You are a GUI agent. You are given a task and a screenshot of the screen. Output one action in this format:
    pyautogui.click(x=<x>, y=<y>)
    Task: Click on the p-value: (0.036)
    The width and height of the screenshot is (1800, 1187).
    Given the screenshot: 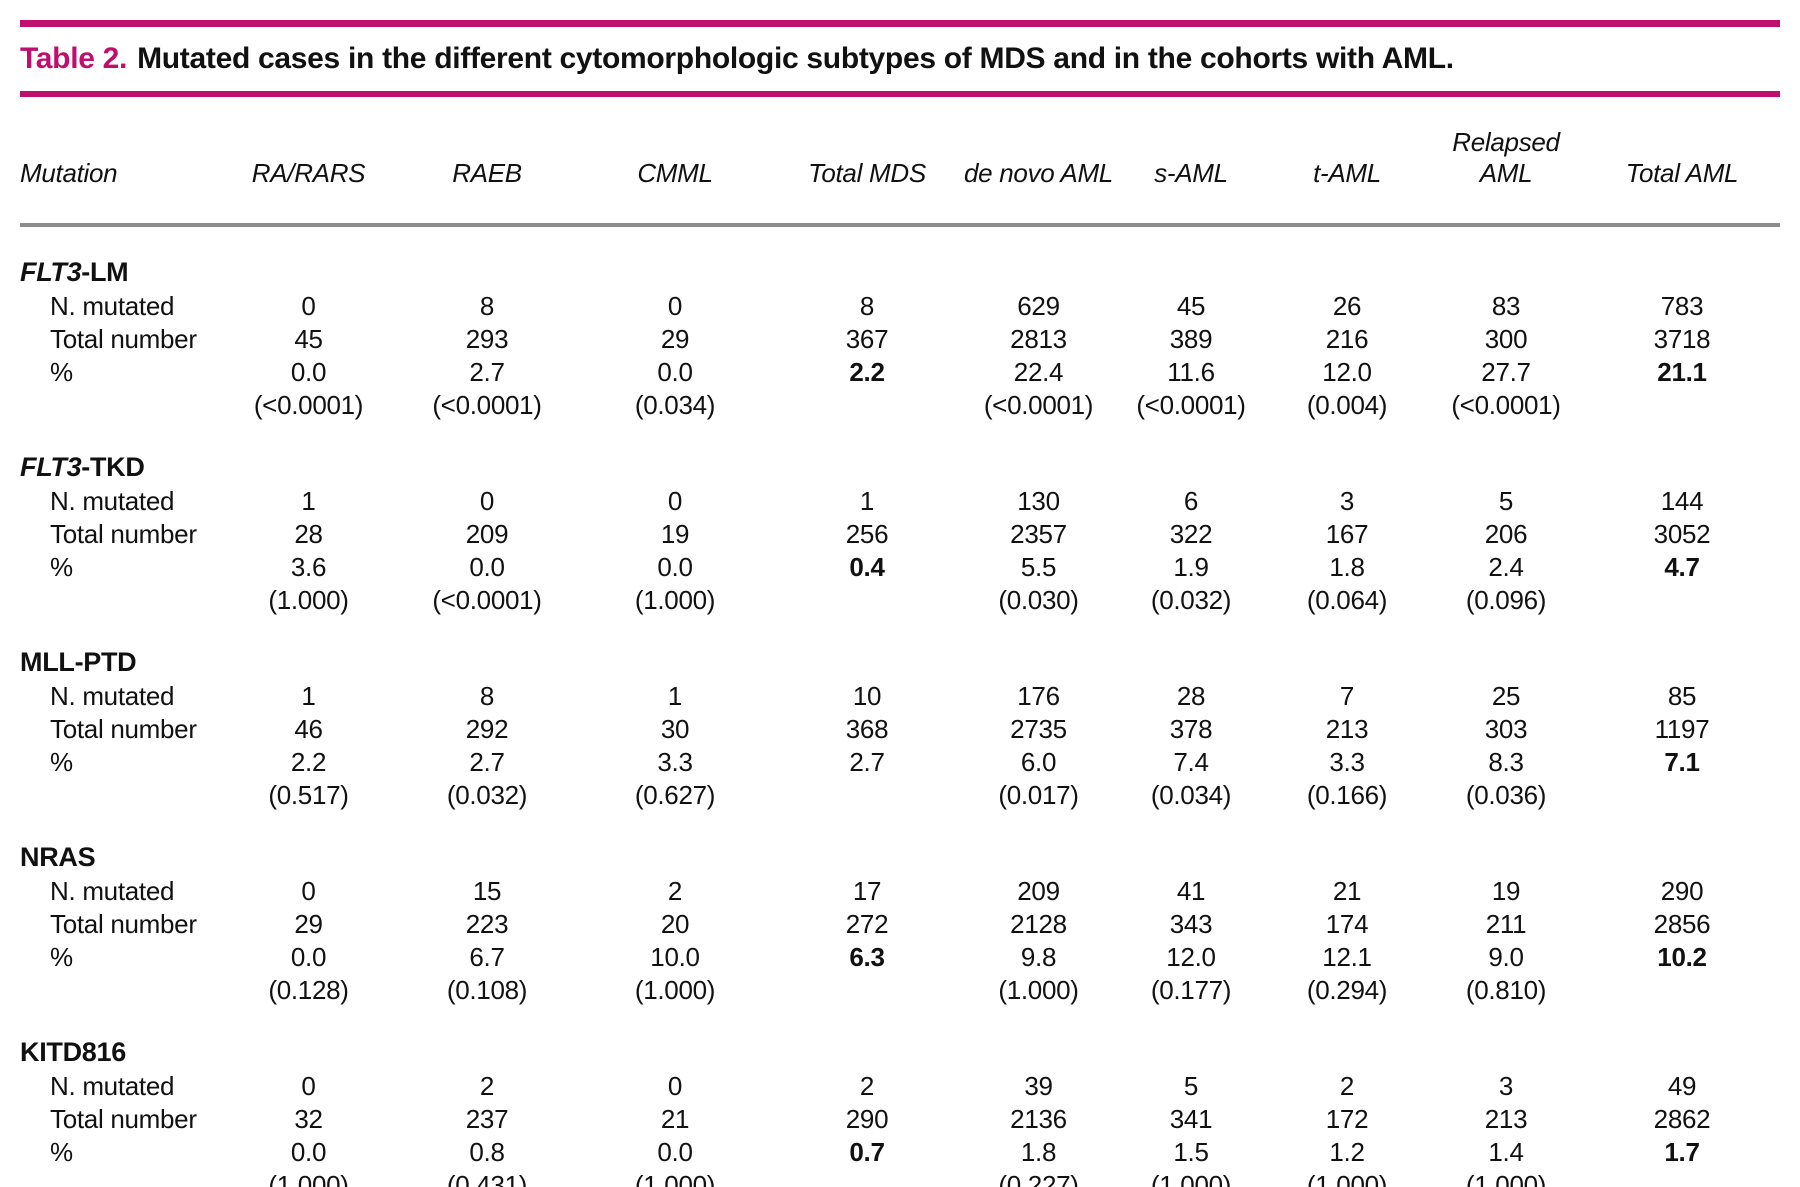 What is the action you would take?
    pyautogui.click(x=1506, y=795)
    